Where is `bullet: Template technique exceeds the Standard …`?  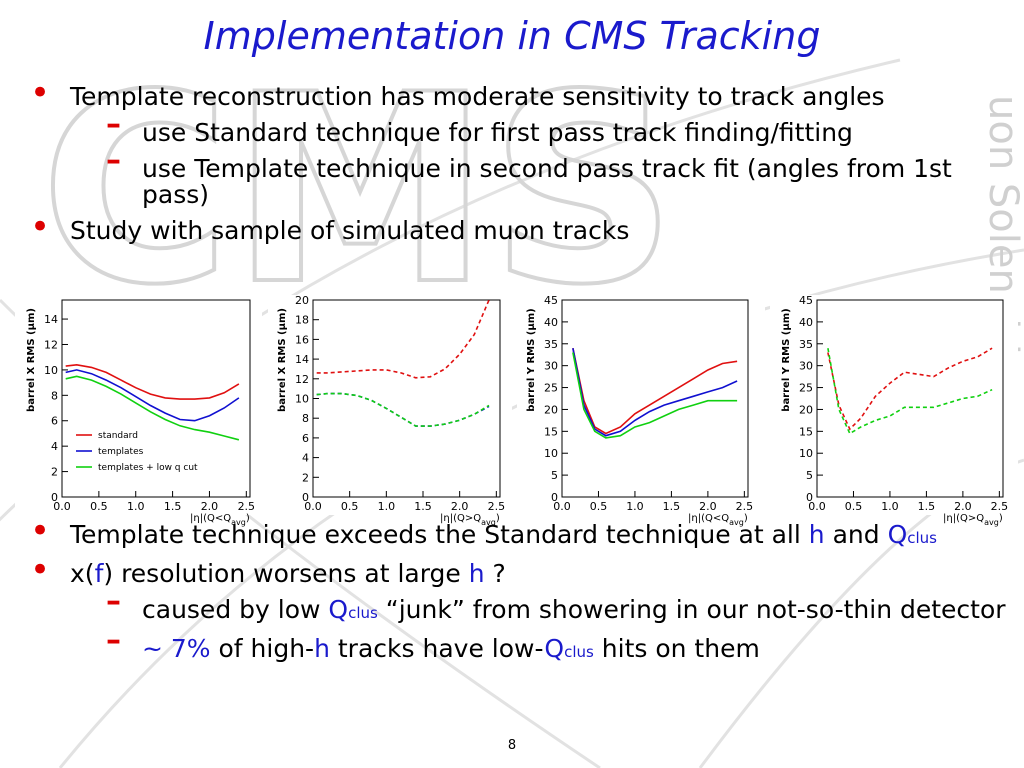
bullet: Template technique exceeds the Standard … is located at coordinates (522, 534).